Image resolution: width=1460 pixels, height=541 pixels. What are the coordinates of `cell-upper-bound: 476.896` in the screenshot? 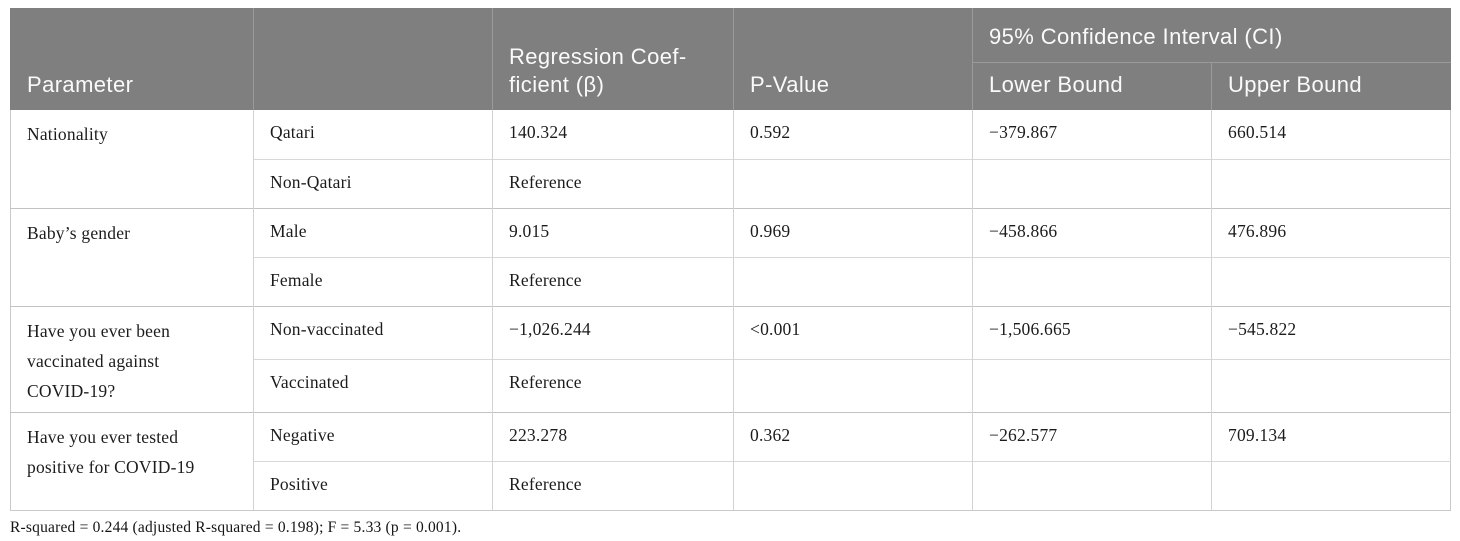 It's located at (1330, 232).